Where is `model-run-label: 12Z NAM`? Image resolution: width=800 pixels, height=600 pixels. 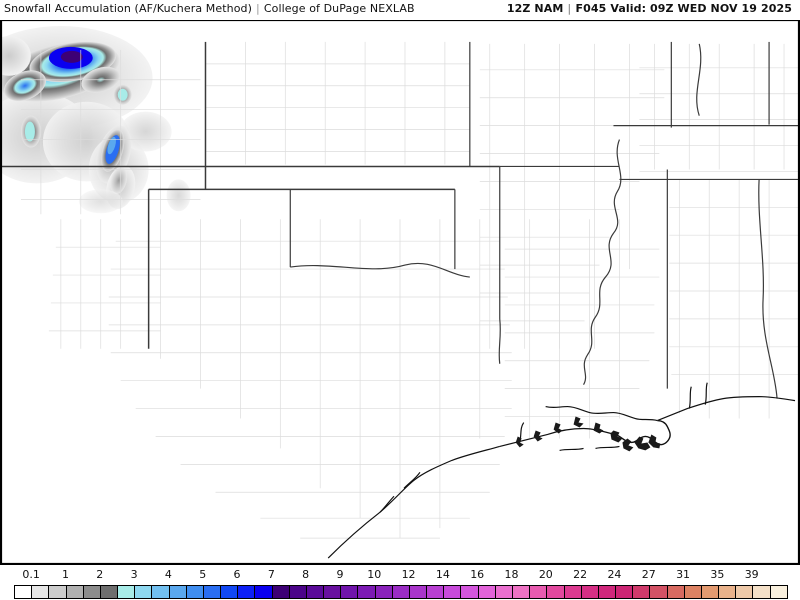
model-run-label: 12Z NAM is located at coordinates (535, 8).